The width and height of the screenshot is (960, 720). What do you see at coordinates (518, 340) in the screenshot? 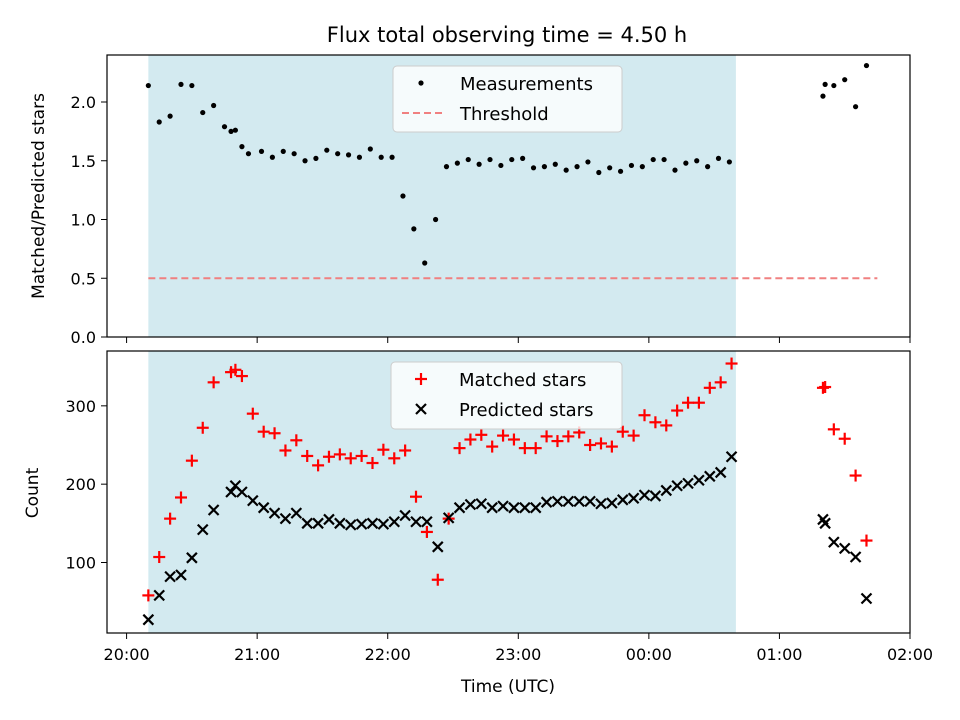
I see `top-x-ticks` at bounding box center [518, 340].